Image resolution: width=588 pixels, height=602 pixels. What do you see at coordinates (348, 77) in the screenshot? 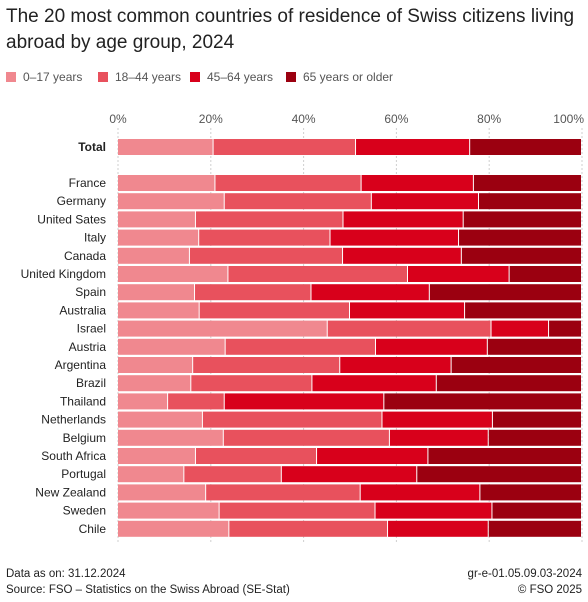
I see `legend-label-65-plus: 65 years or older` at bounding box center [348, 77].